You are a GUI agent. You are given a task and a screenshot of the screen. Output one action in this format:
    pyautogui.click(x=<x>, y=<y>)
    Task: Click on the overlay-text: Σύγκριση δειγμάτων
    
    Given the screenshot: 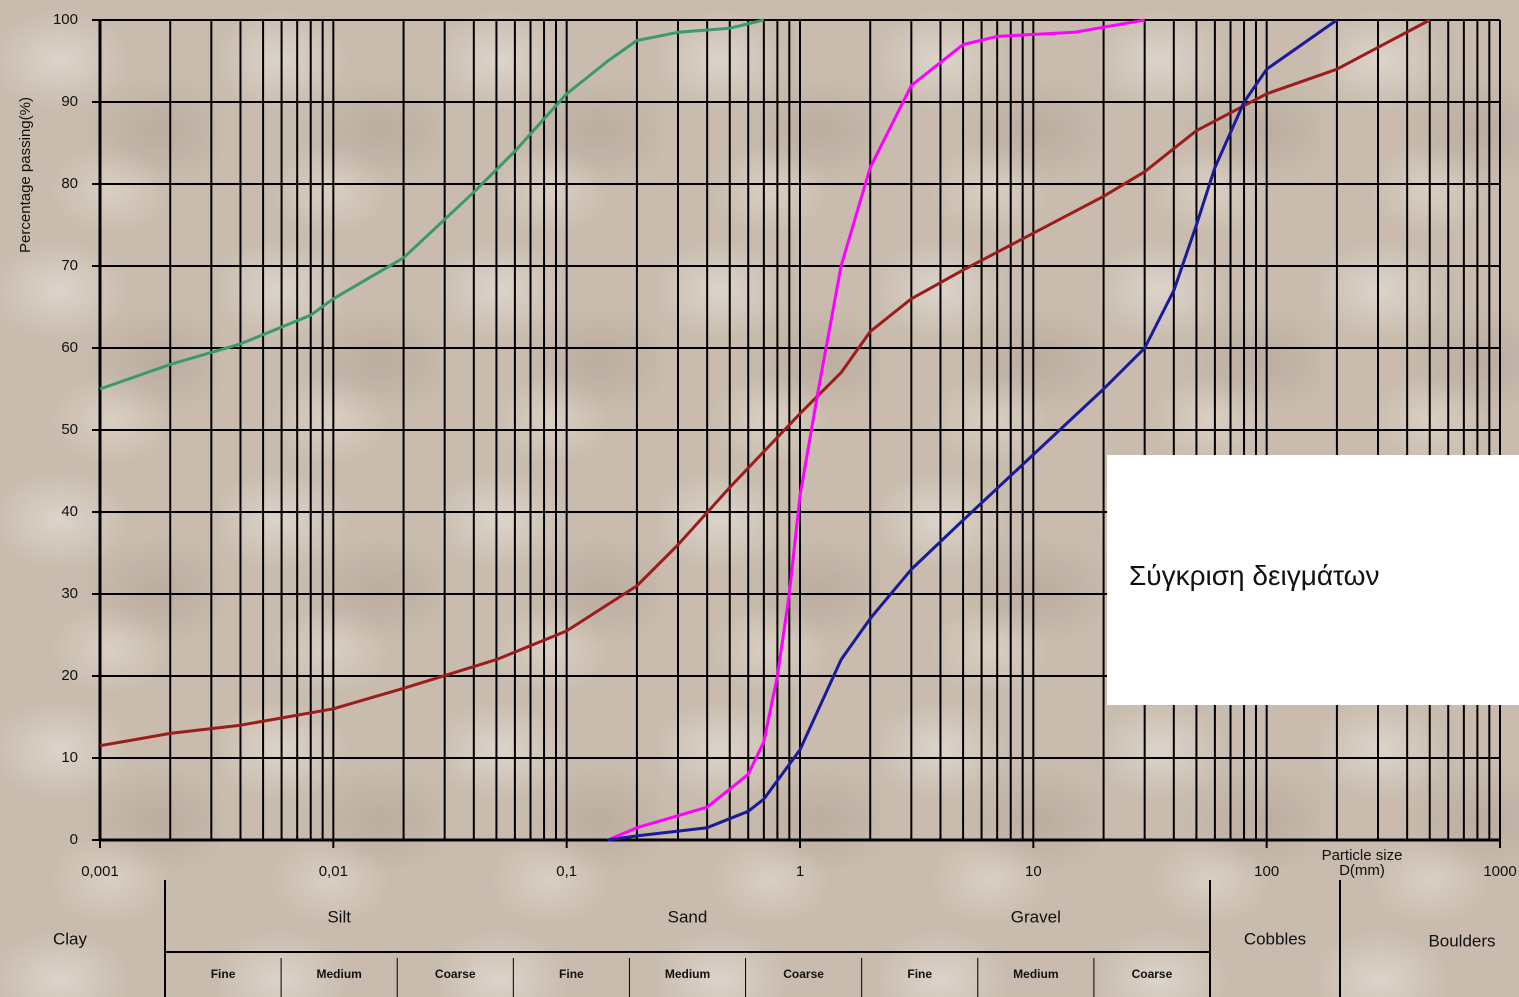 What is the action you would take?
    pyautogui.click(x=1254, y=575)
    